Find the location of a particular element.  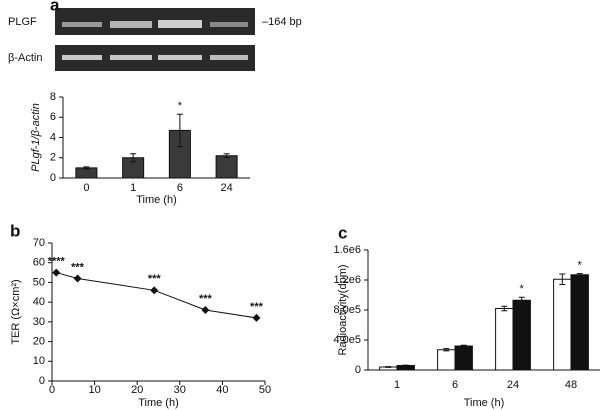

gel-plgf is located at coordinates (155, 21).